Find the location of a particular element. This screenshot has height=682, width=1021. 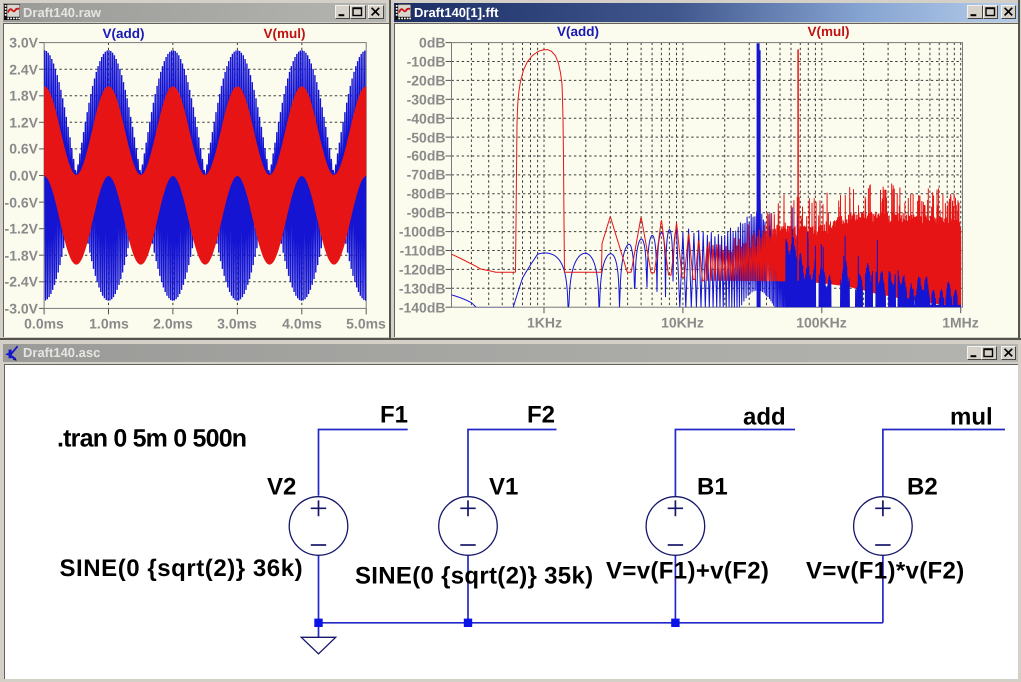

svg-text: V2 is located at coordinates (281, 486).